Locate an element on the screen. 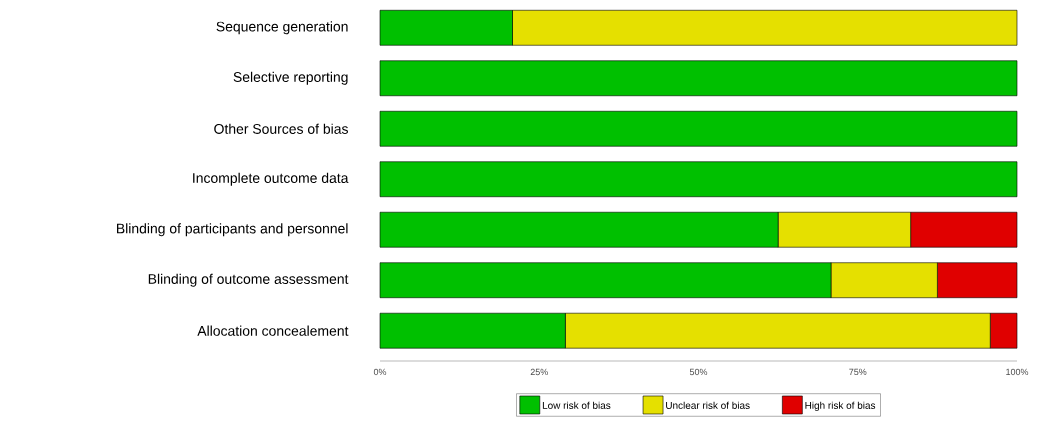  y-tick-label: Blinding of participants and personnel is located at coordinates (232, 230).